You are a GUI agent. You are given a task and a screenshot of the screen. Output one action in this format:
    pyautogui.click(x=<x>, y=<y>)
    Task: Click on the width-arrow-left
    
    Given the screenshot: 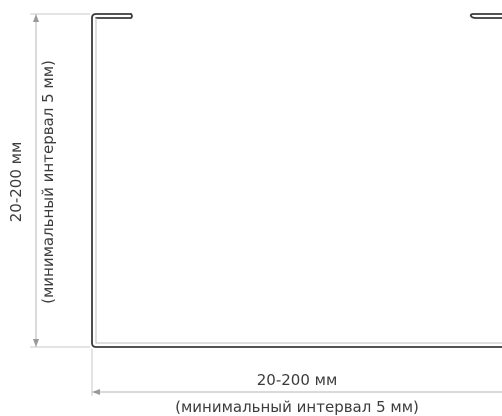 What is the action you would take?
    pyautogui.click(x=96, y=392)
    